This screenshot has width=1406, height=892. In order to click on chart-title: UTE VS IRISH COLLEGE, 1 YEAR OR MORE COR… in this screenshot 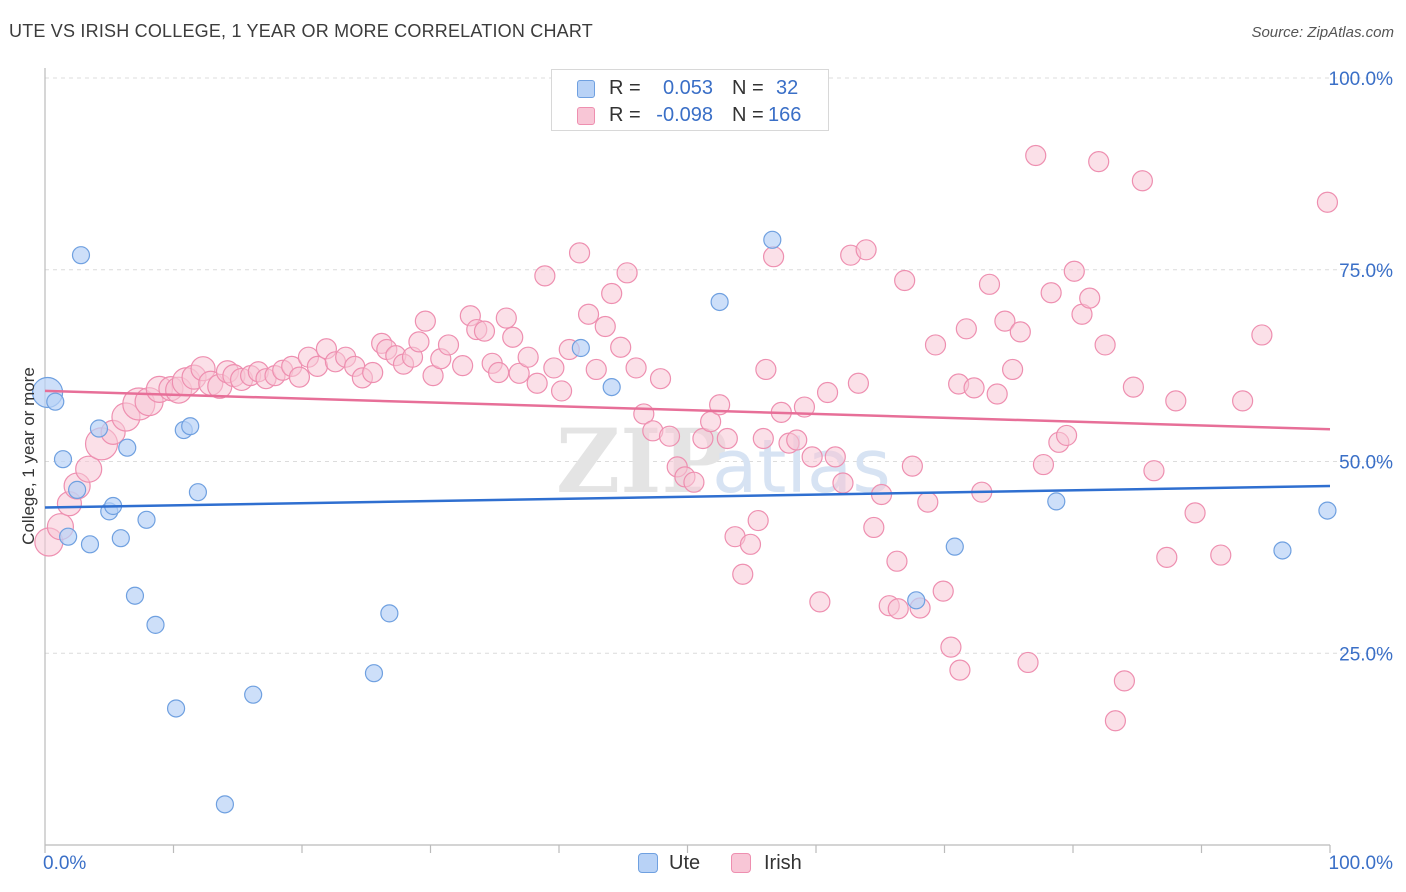, I will do `click(301, 31)`.